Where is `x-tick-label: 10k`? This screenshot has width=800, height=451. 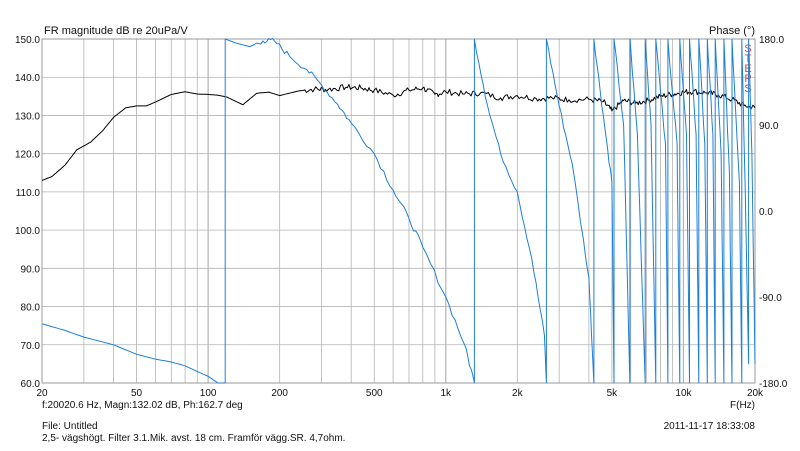
x-tick-label: 10k is located at coordinates (683, 393).